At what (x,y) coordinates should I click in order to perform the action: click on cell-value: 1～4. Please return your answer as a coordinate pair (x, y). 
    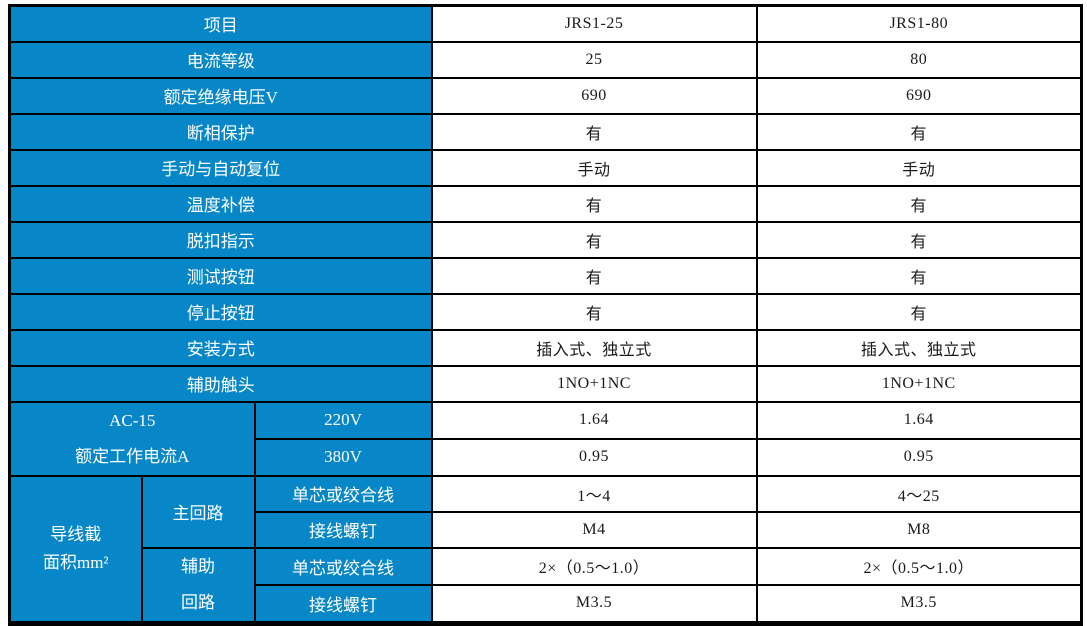
    Looking at the image, I should click on (594, 493).